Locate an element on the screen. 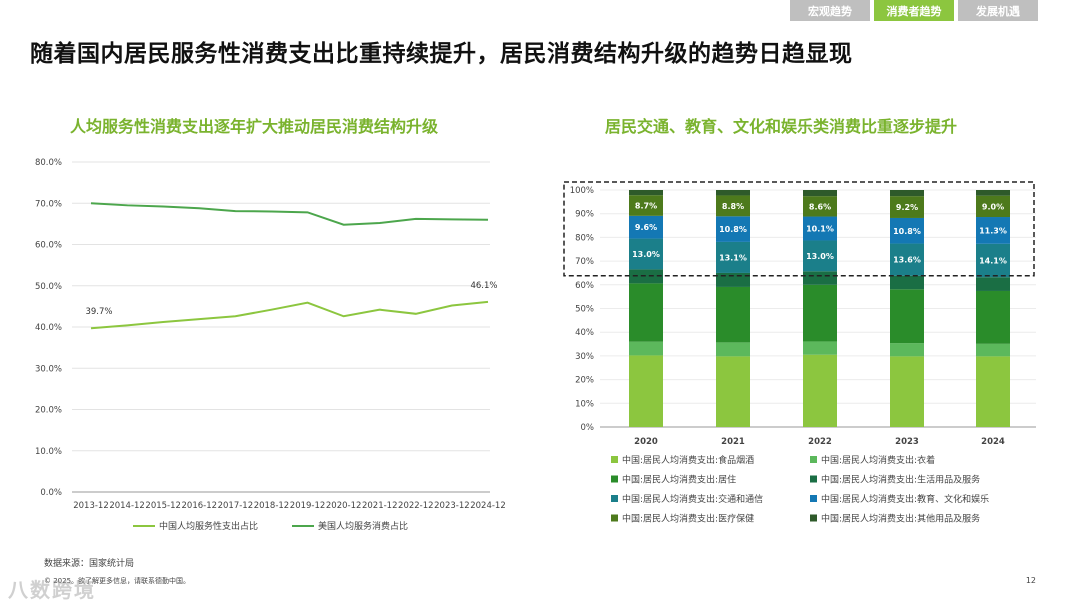 The image size is (1080, 608). x-tick-label: 2014-12 is located at coordinates (127, 506).